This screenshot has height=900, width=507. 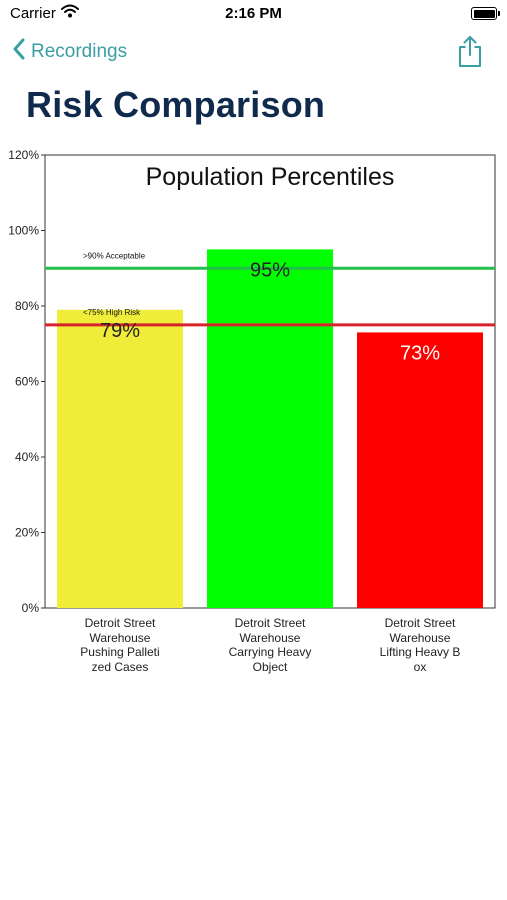 I want to click on reference-line-label: >90% Acceptable, so click(x=114, y=255).